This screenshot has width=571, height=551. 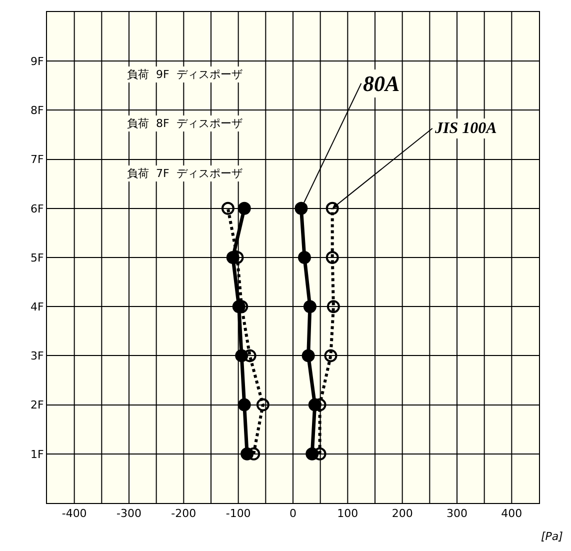 What do you see at coordinates (184, 74) in the screenshot?
I see `annotation: 負荷 9F ディスポーザ` at bounding box center [184, 74].